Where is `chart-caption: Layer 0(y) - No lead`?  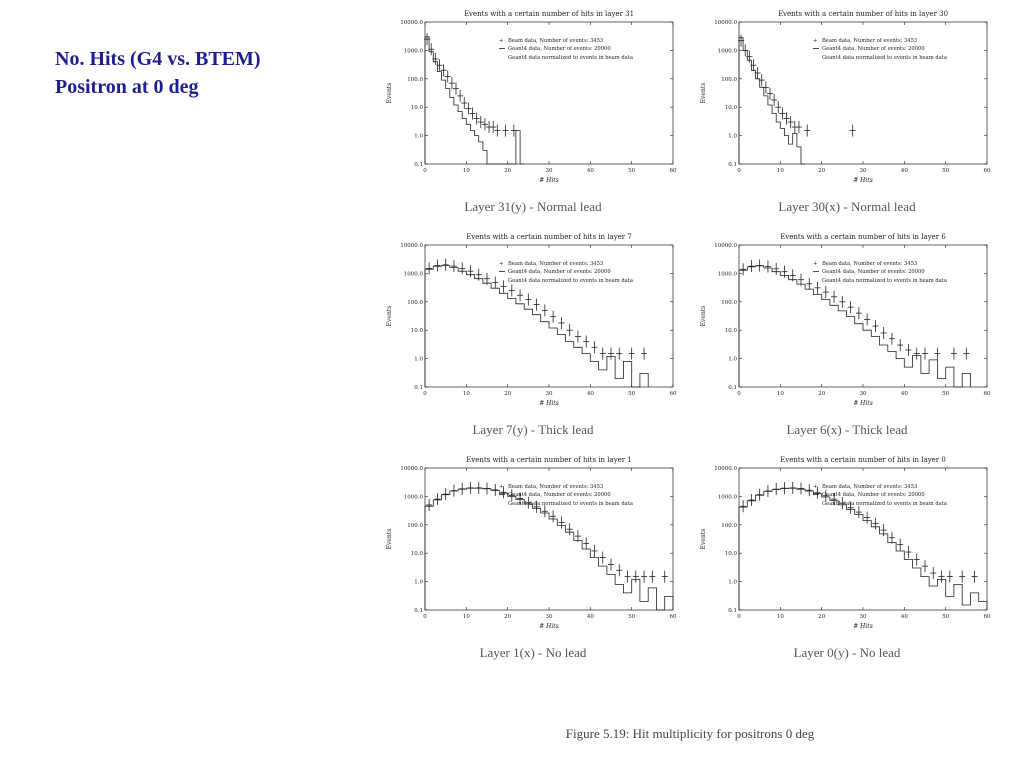
chart-caption: Layer 0(y) - No lead is located at coordinates (847, 652).